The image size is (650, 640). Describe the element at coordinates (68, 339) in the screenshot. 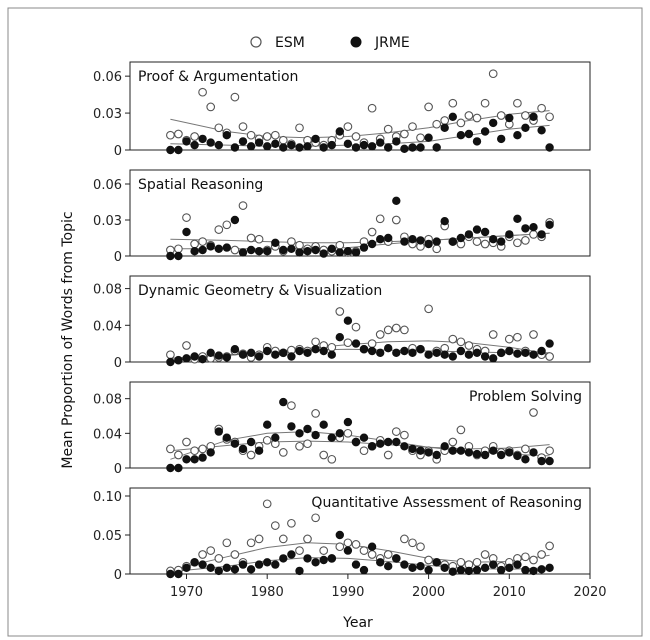

I see `y-axis-title: Mean Proportion of Words from Topic` at that location.